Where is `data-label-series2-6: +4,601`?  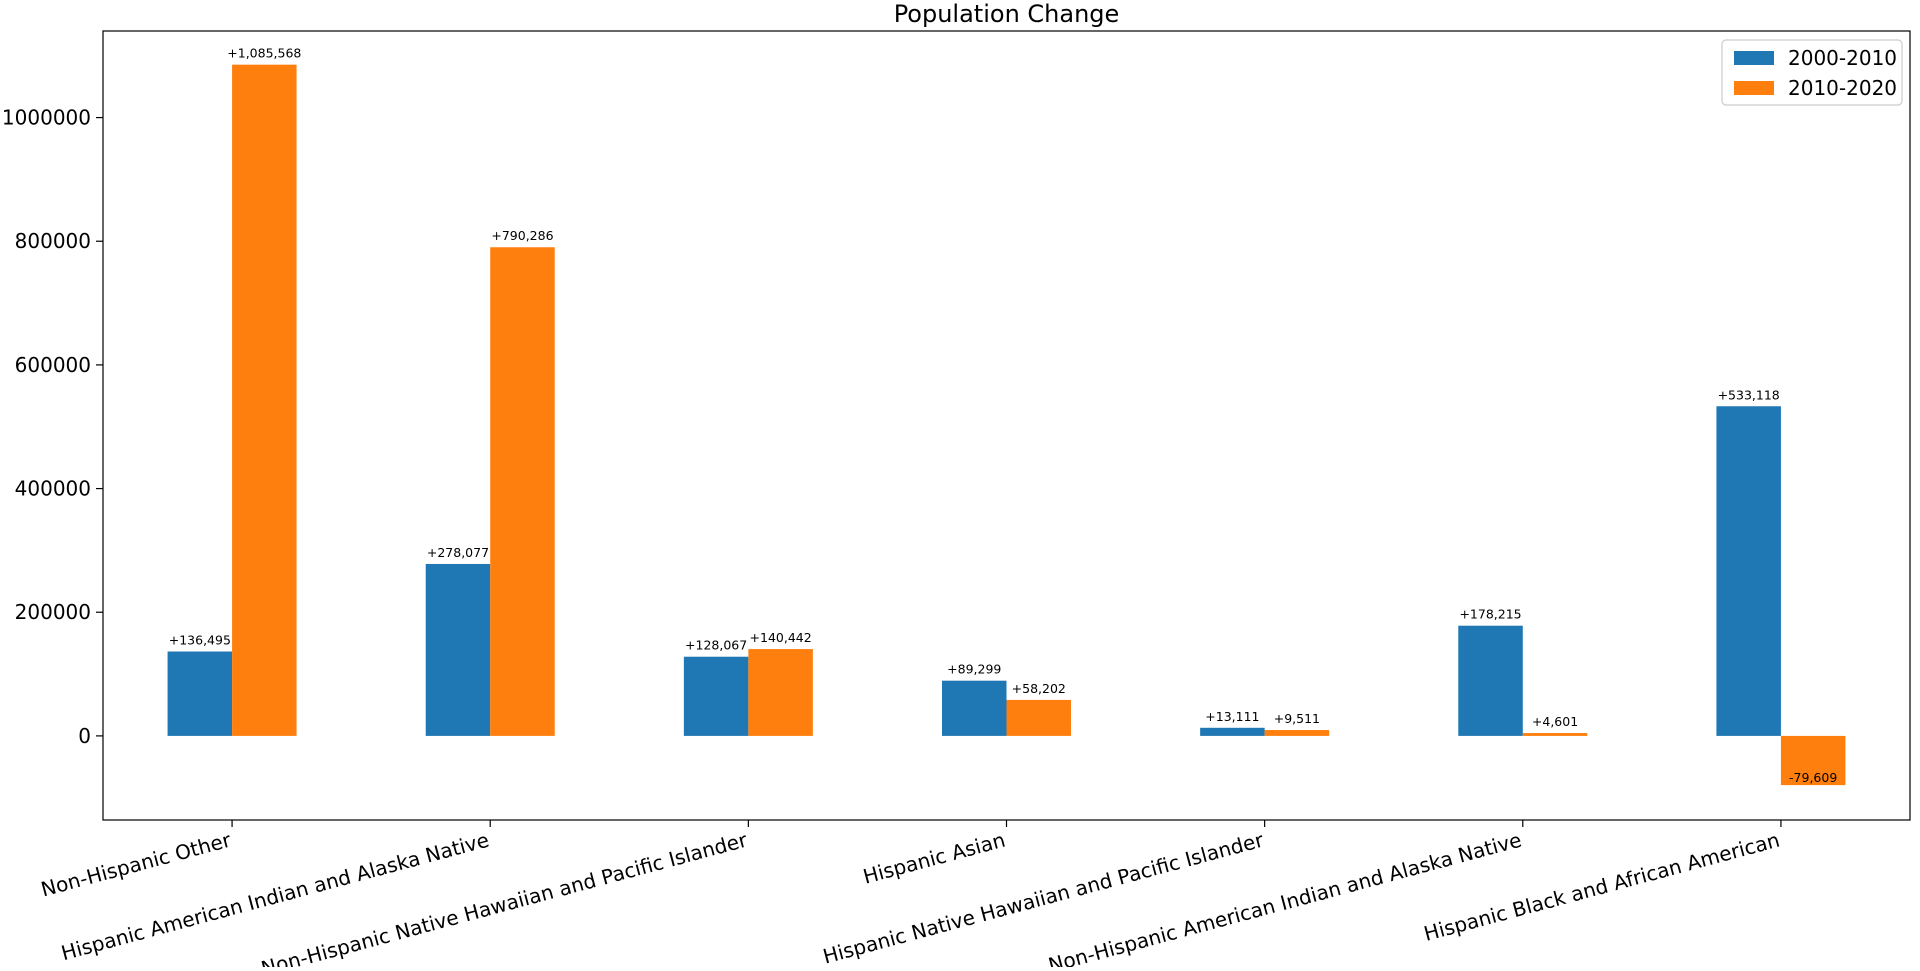
data-label-series2-6: +4,601 is located at coordinates (1555, 721).